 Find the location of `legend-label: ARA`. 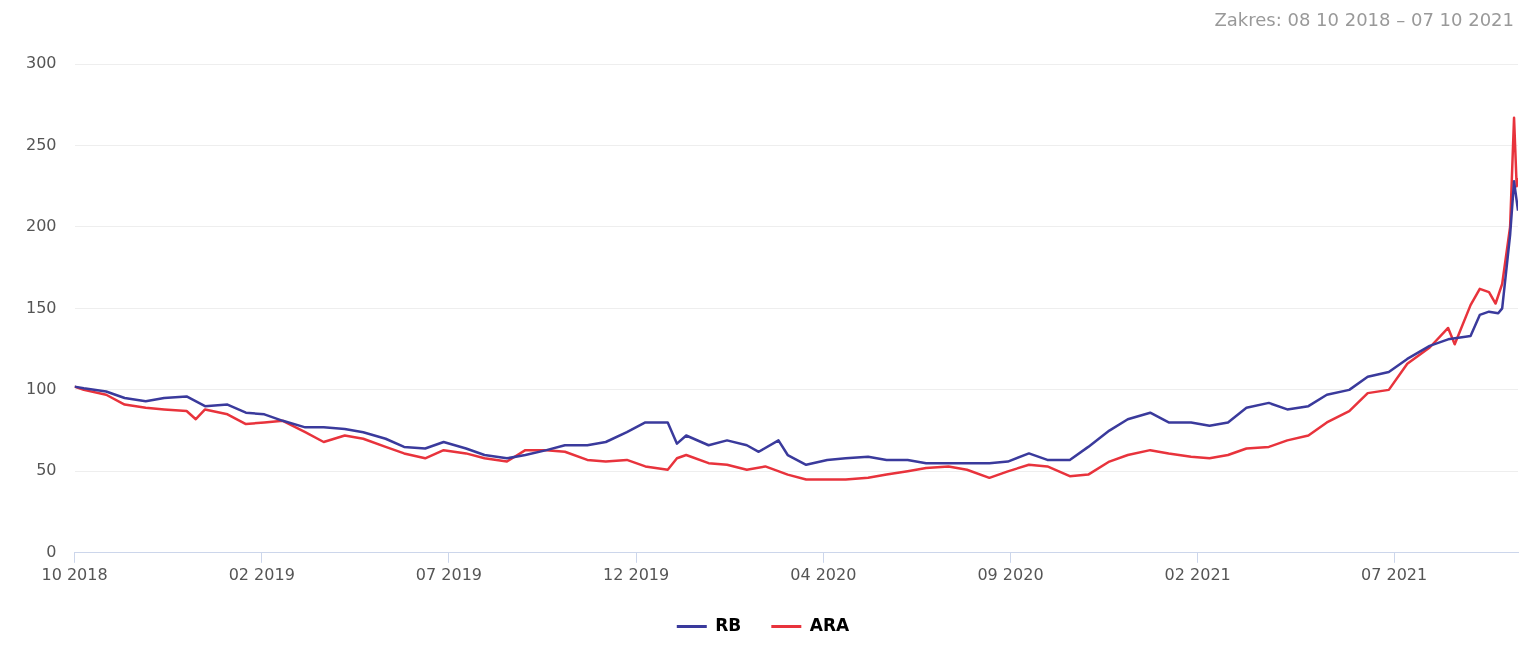

legend-label: ARA is located at coordinates (830, 624).